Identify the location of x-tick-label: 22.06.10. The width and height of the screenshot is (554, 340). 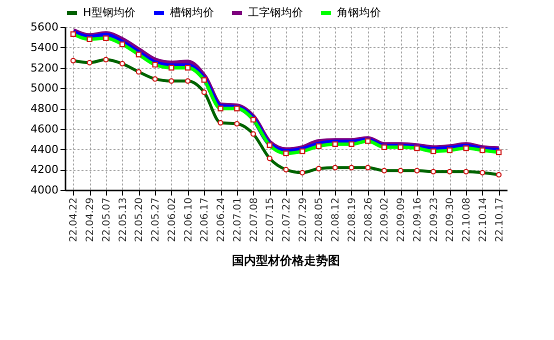
(188, 220).